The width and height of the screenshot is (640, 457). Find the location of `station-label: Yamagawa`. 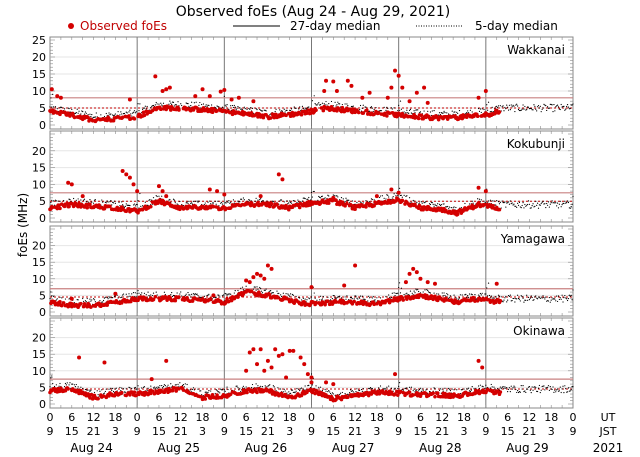

station-label: Yamagawa is located at coordinates (532, 239).